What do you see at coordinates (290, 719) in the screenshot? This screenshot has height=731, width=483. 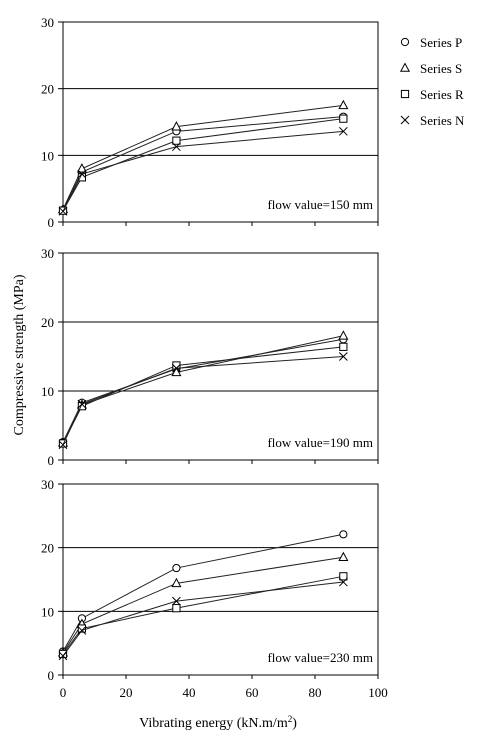 I see `x-axis-label-superscript: 2` at bounding box center [290, 719].